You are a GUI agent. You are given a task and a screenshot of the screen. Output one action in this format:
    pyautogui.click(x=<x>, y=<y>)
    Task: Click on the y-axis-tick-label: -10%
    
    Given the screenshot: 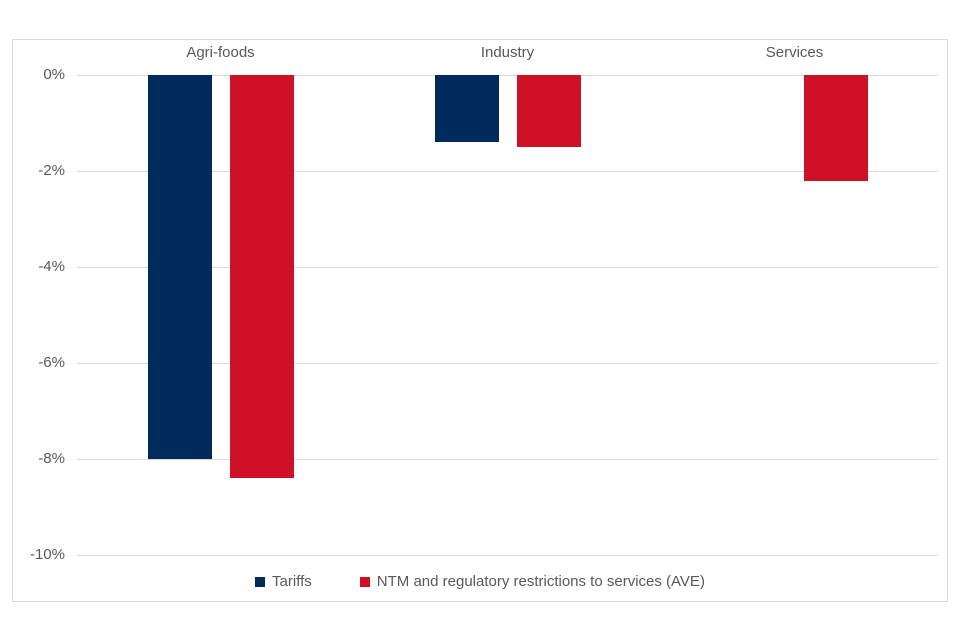 What is the action you would take?
    pyautogui.click(x=47, y=554)
    